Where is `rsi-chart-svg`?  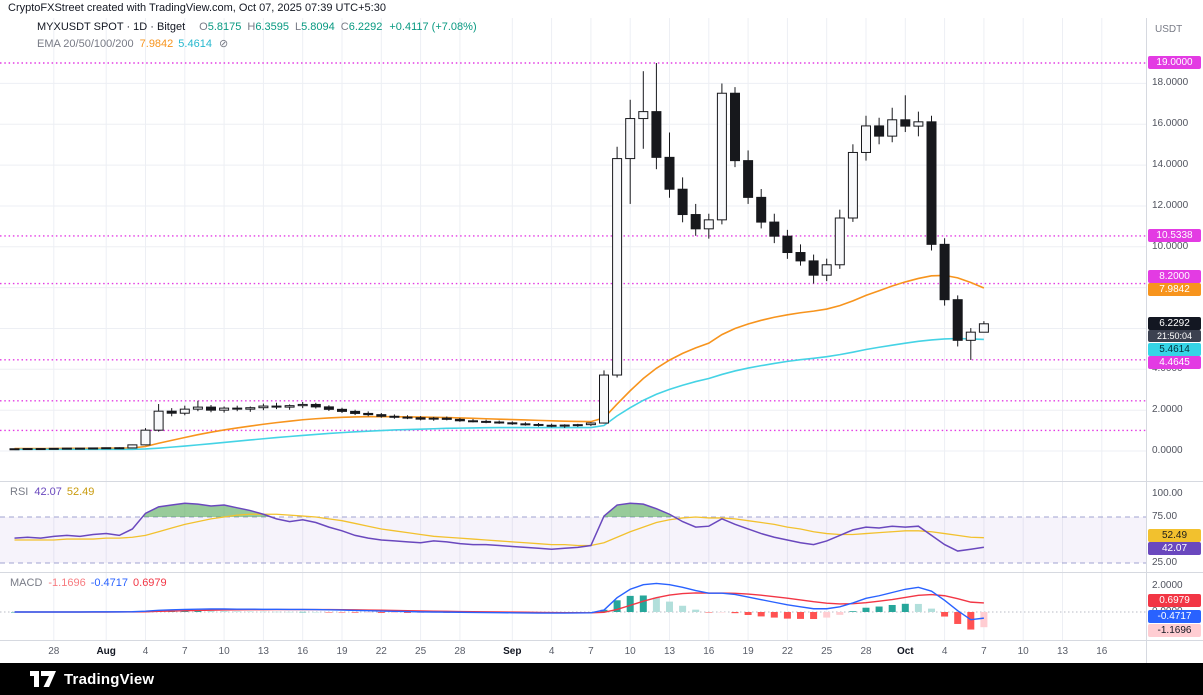 rsi-chart-svg is located at coordinates (573, 527).